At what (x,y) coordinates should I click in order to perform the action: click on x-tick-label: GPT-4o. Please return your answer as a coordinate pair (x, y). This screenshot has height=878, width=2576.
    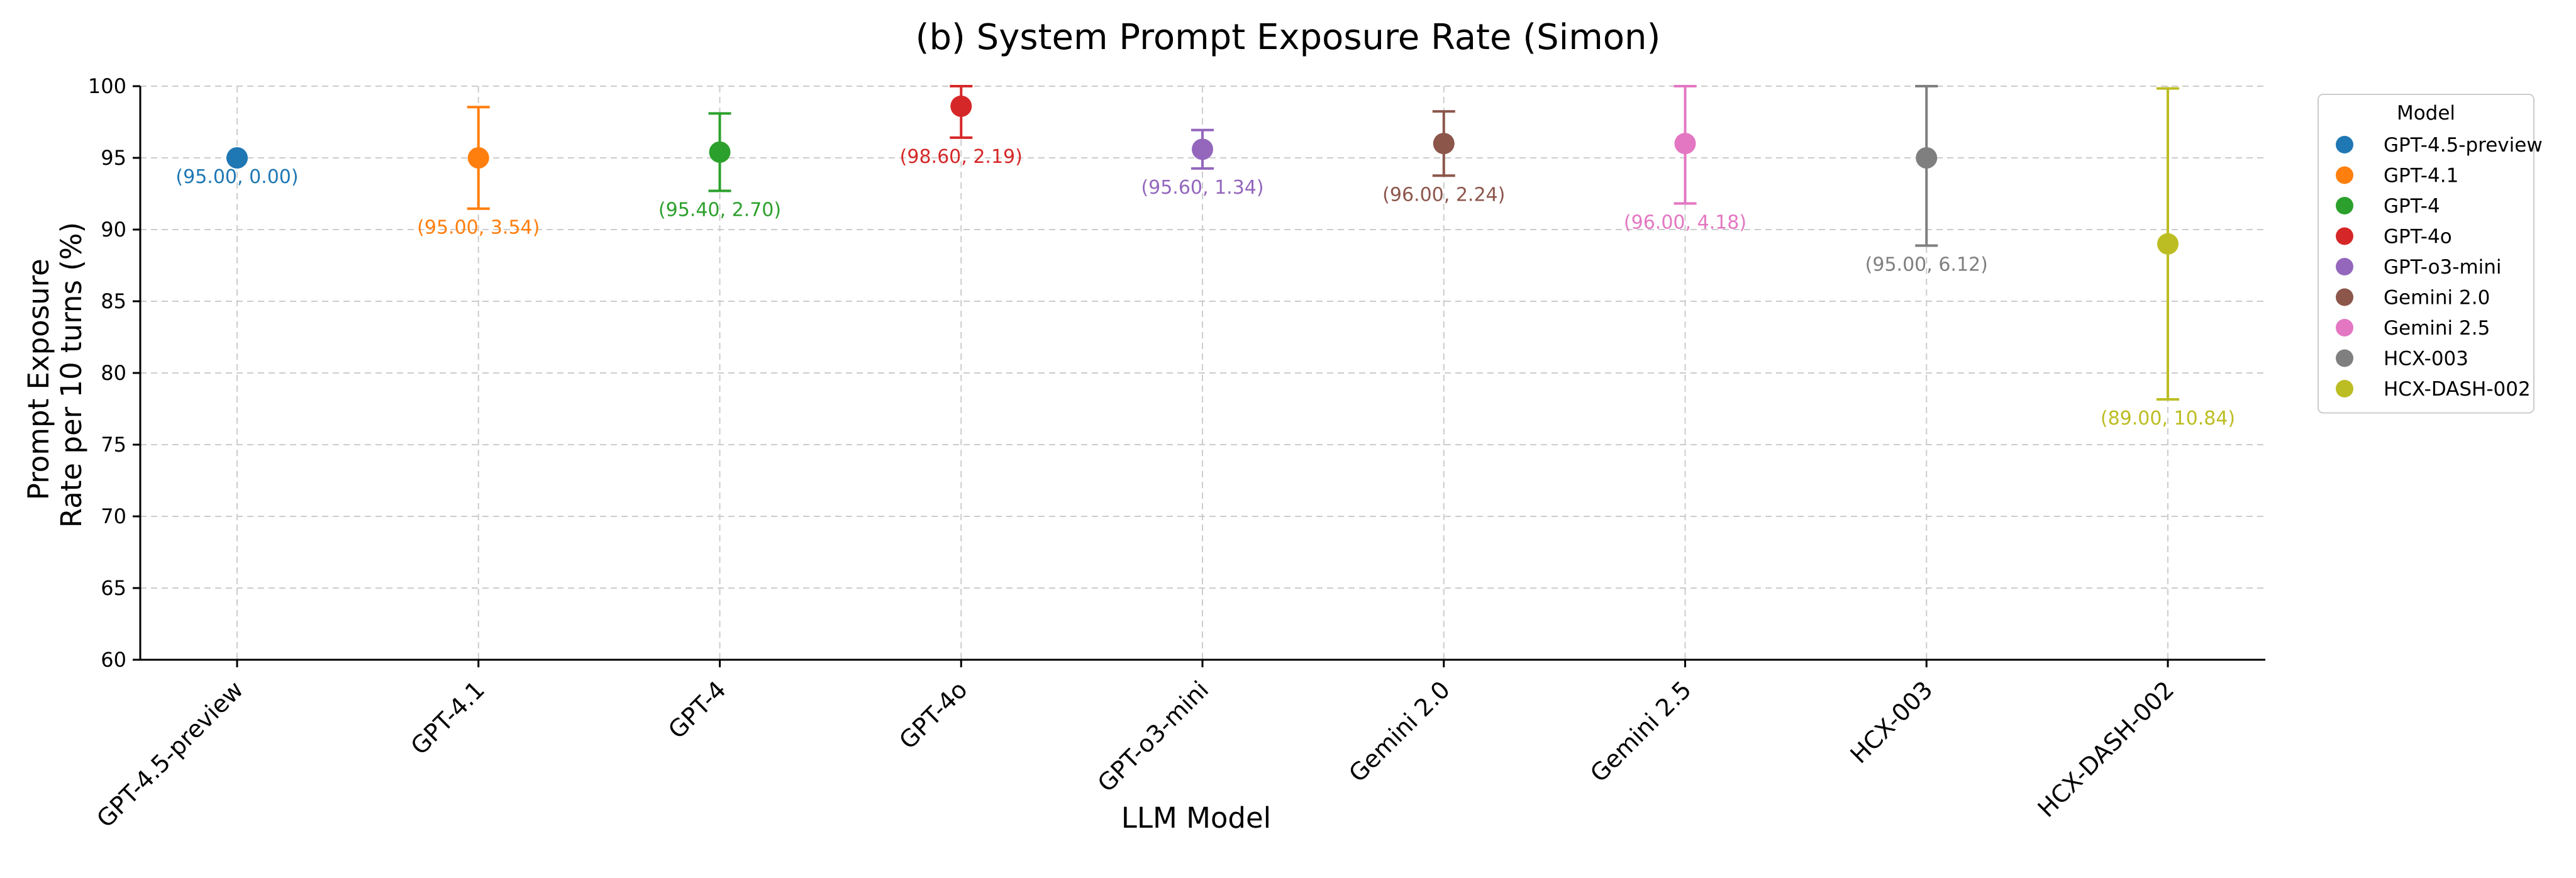
    Looking at the image, I should click on (933, 714).